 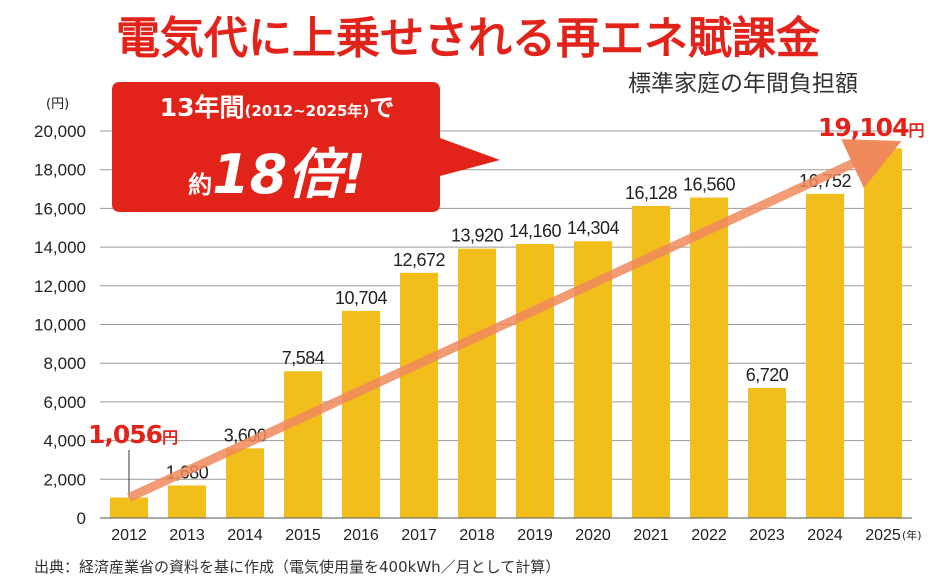 I want to click on value-label: 10,704, so click(x=361, y=298).